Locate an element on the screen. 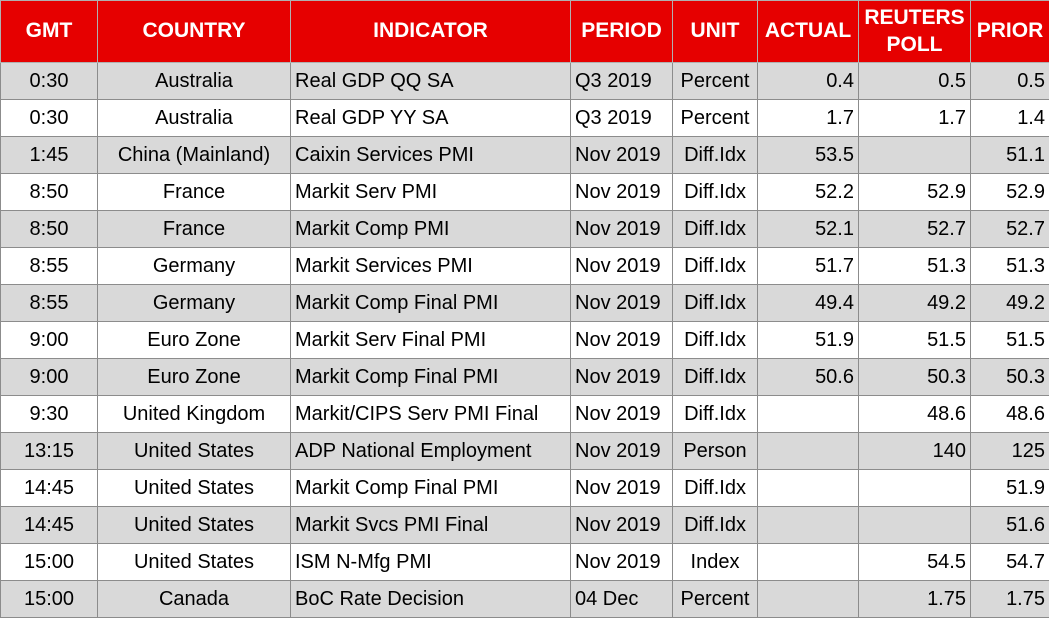  country-cell: Canada is located at coordinates (194, 599).